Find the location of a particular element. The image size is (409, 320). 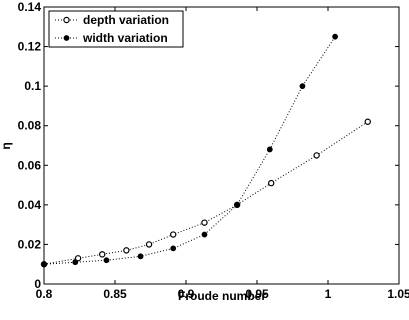

x-tick-label: 0.9 is located at coordinates (186, 294).